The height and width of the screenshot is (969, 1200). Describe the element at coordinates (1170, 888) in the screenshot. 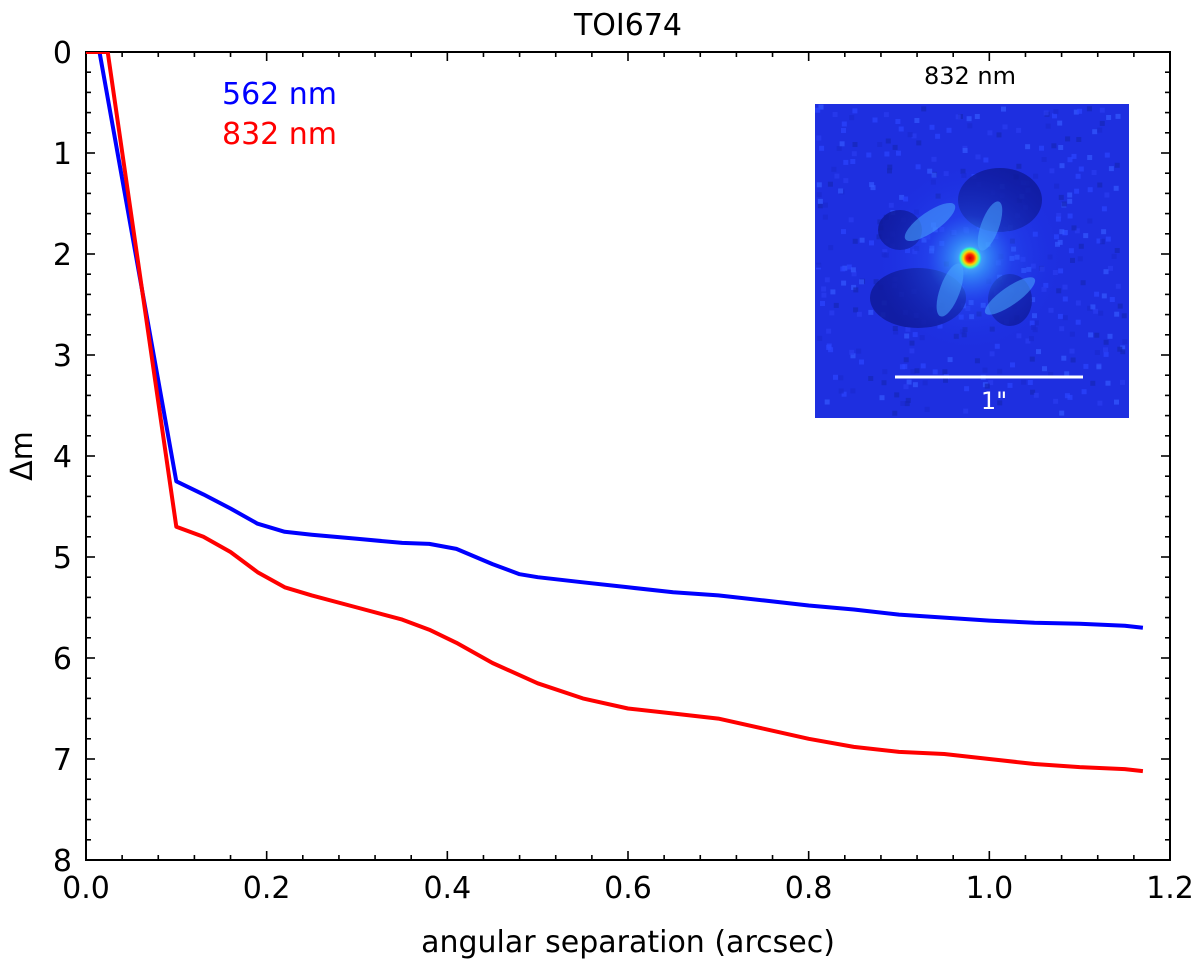

I see `x-tick-label: 1.2` at that location.